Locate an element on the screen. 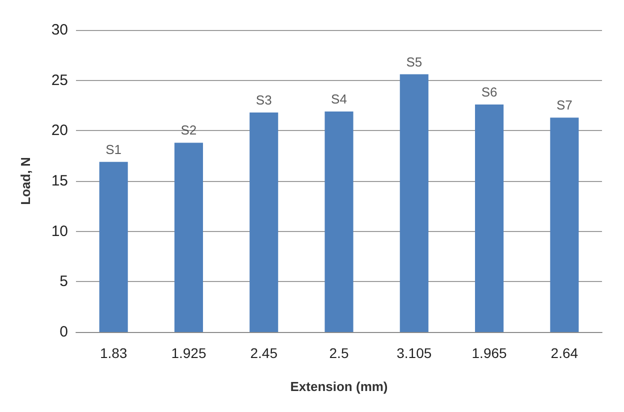 Image resolution: width=624 pixels, height=412 pixels. y-tick-label: 25 is located at coordinates (59, 80).